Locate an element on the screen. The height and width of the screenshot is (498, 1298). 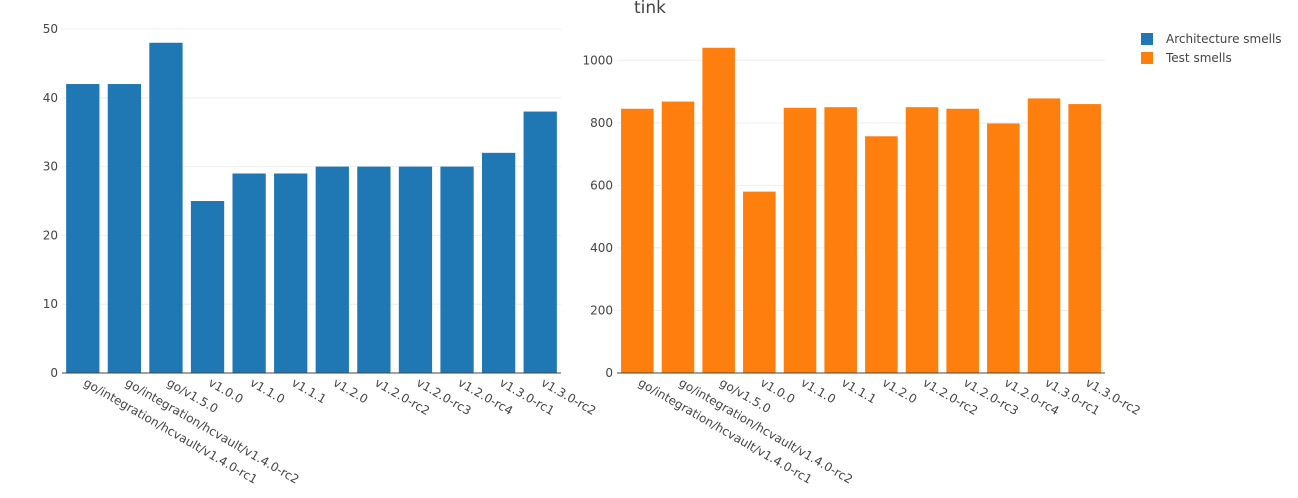
y-tick-label: 30 is located at coordinates (50, 167).